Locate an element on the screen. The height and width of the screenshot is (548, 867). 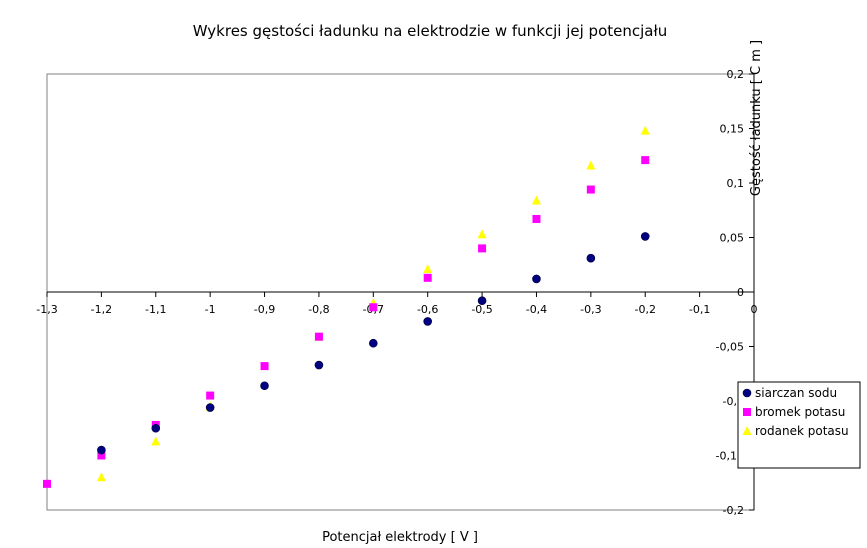
x-tick-label: -0,1 is located at coordinates (699, 309).